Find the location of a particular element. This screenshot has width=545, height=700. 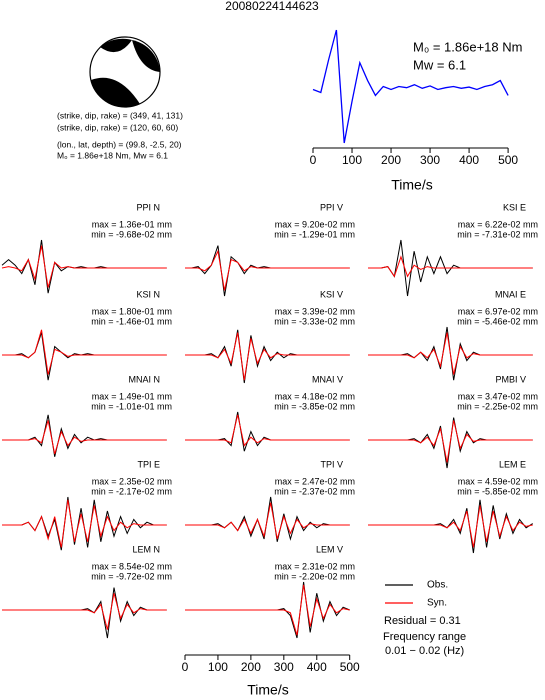

annotation: Mw = 6.1 is located at coordinates (439, 64).